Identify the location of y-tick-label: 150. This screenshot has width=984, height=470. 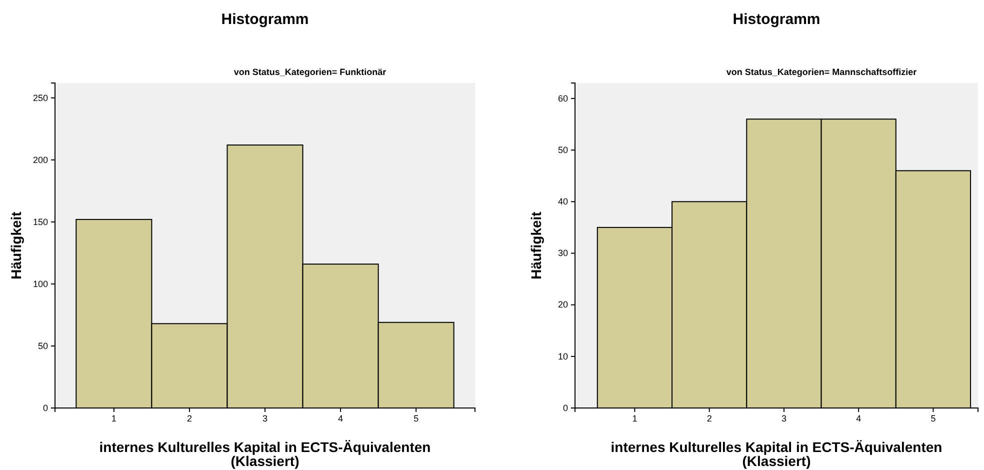
(40, 221).